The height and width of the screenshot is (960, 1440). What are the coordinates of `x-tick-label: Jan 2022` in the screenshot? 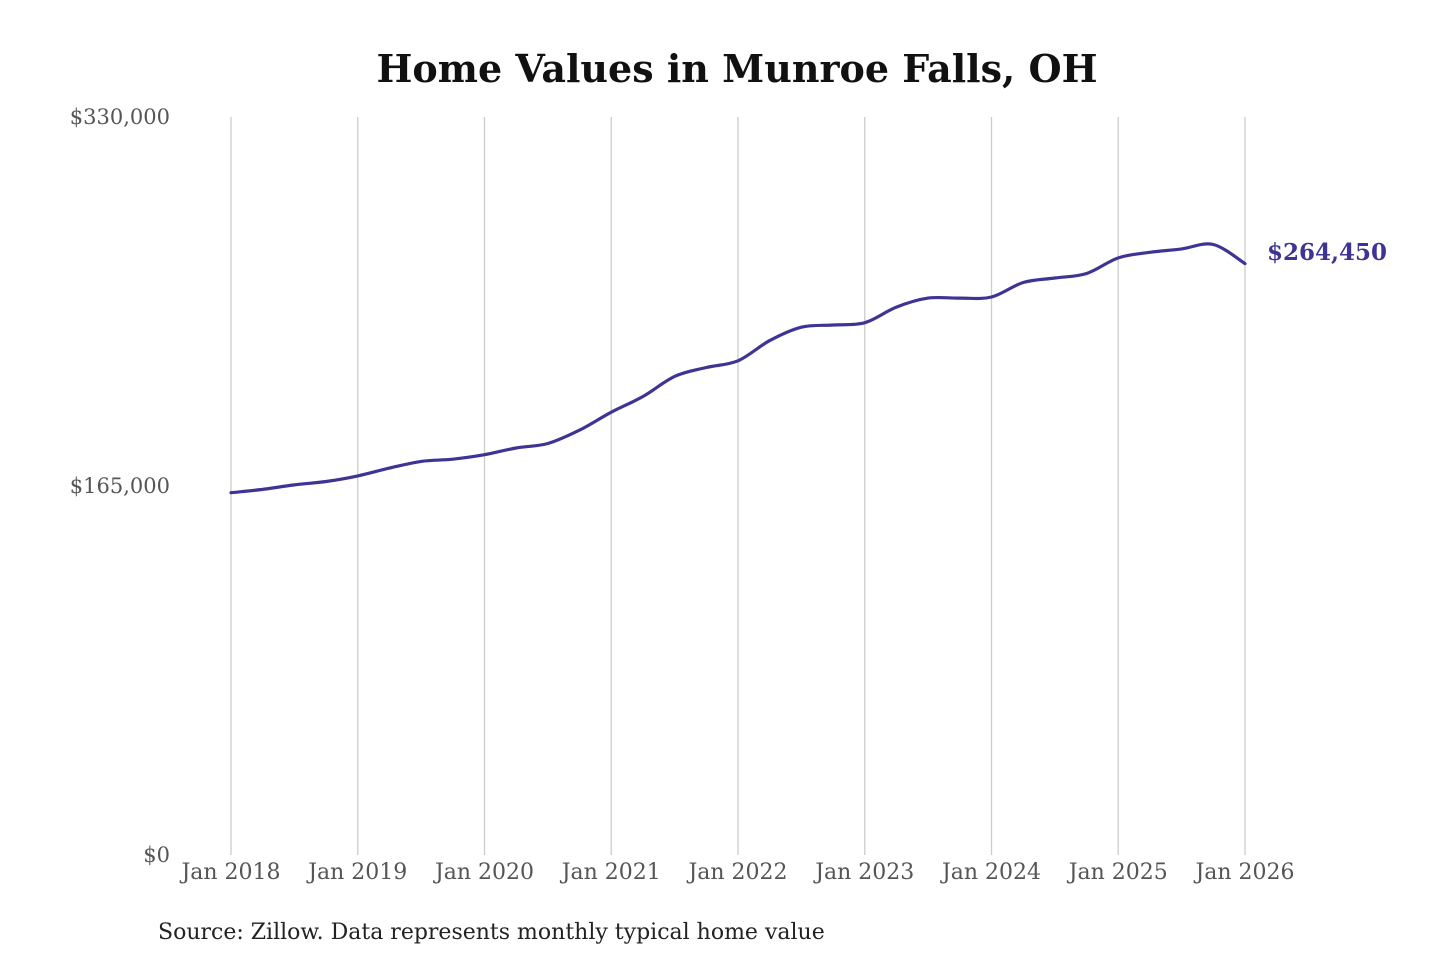 It's located at (736, 872).